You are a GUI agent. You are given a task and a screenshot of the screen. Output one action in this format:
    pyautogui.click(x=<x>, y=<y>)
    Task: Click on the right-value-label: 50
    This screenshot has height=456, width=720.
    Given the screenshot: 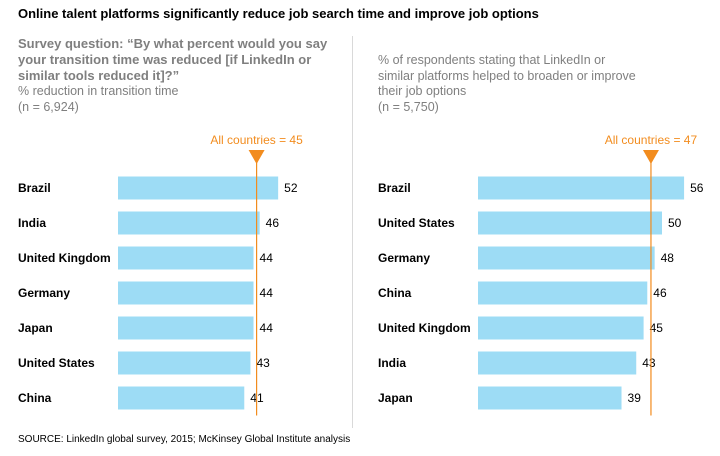 What is the action you would take?
    pyautogui.click(x=675, y=223)
    